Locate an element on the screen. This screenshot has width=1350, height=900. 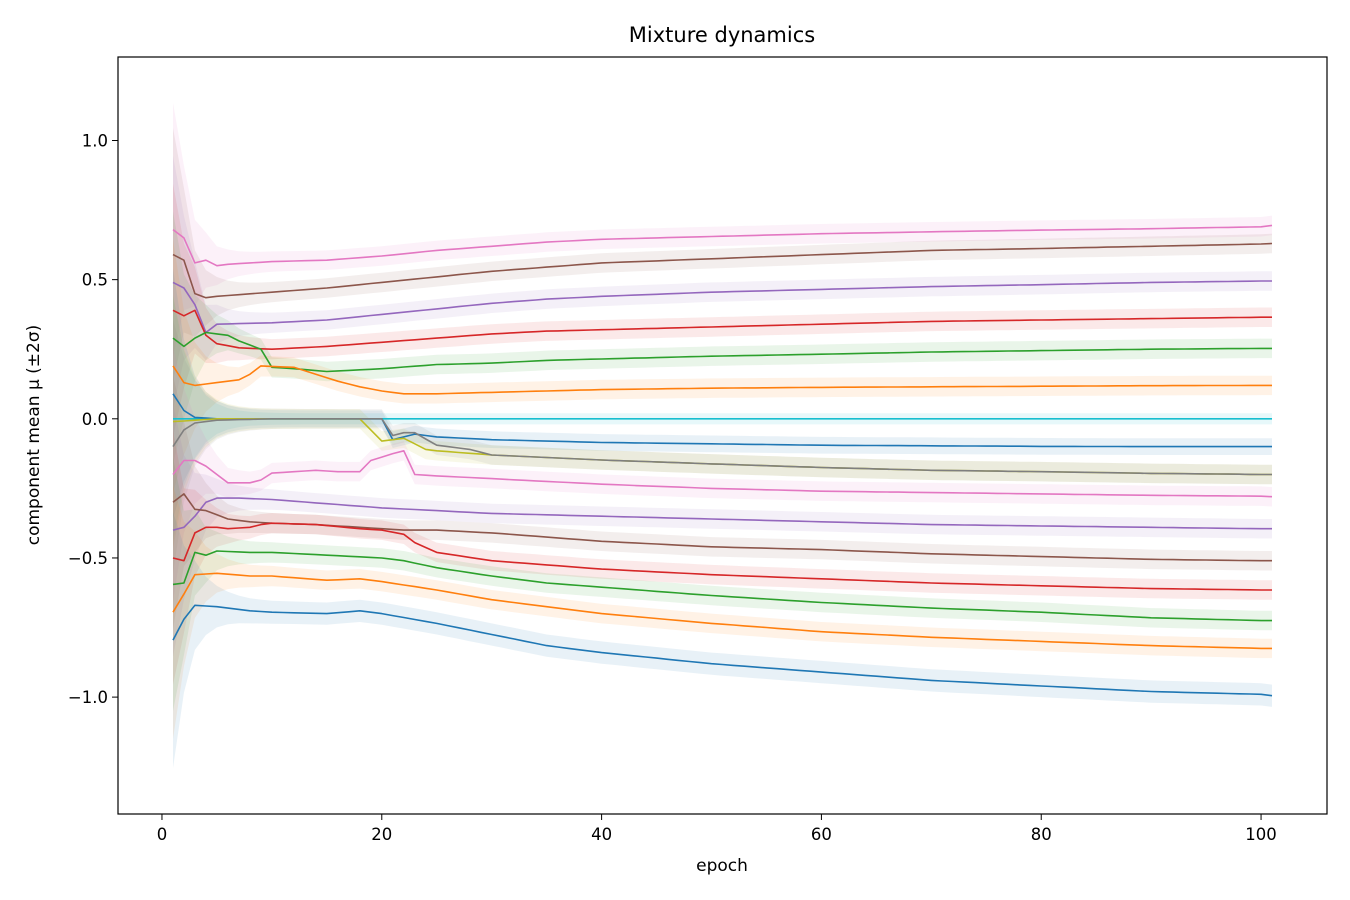
series-16-line is located at coordinates (722, 611).